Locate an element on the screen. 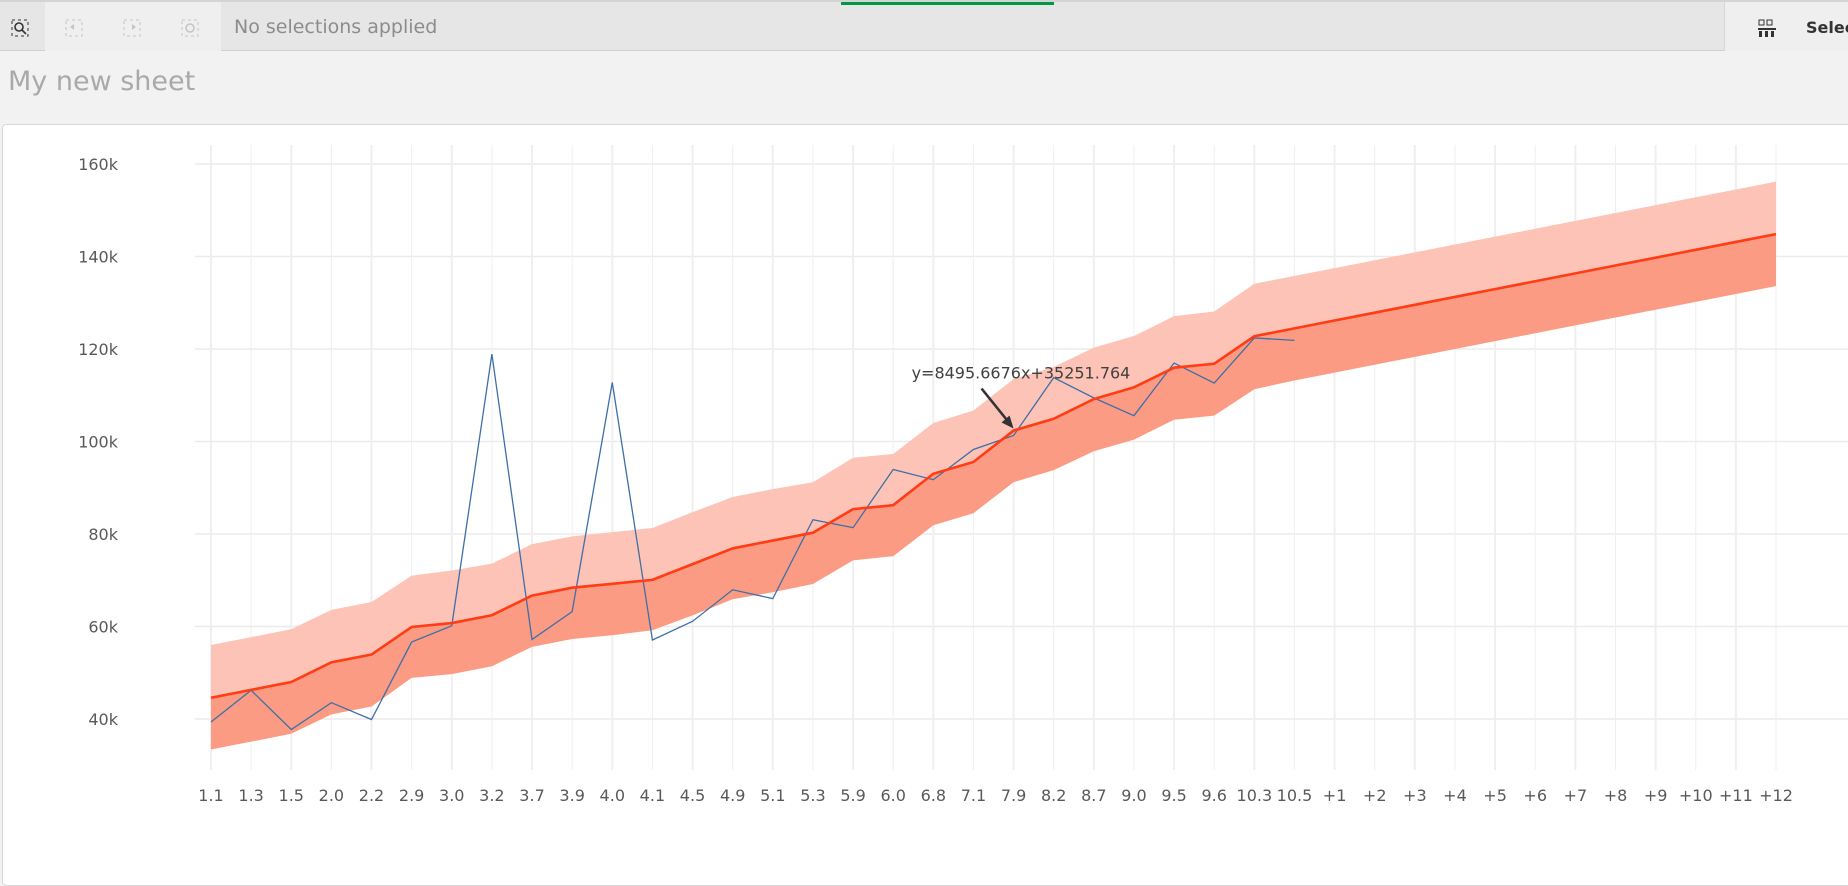 This screenshot has width=1848, height=886. sheet-title: My new sheet is located at coordinates (101, 81).